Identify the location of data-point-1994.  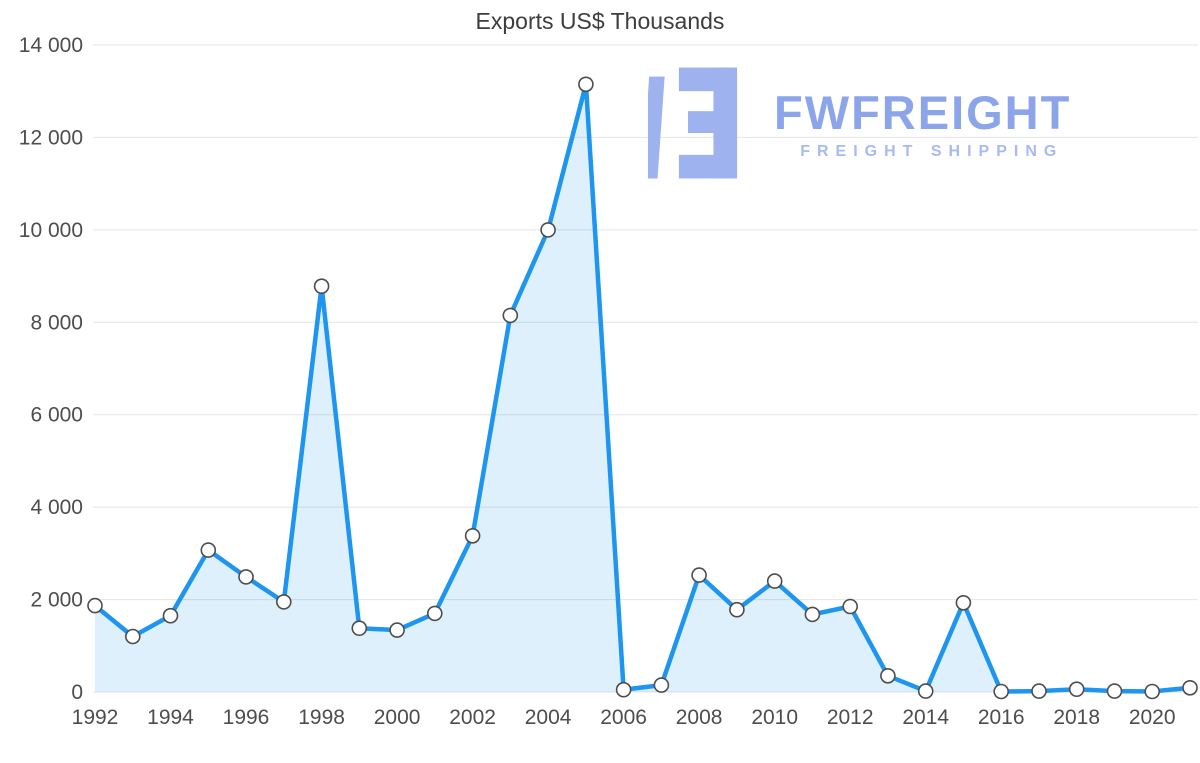
(170, 615).